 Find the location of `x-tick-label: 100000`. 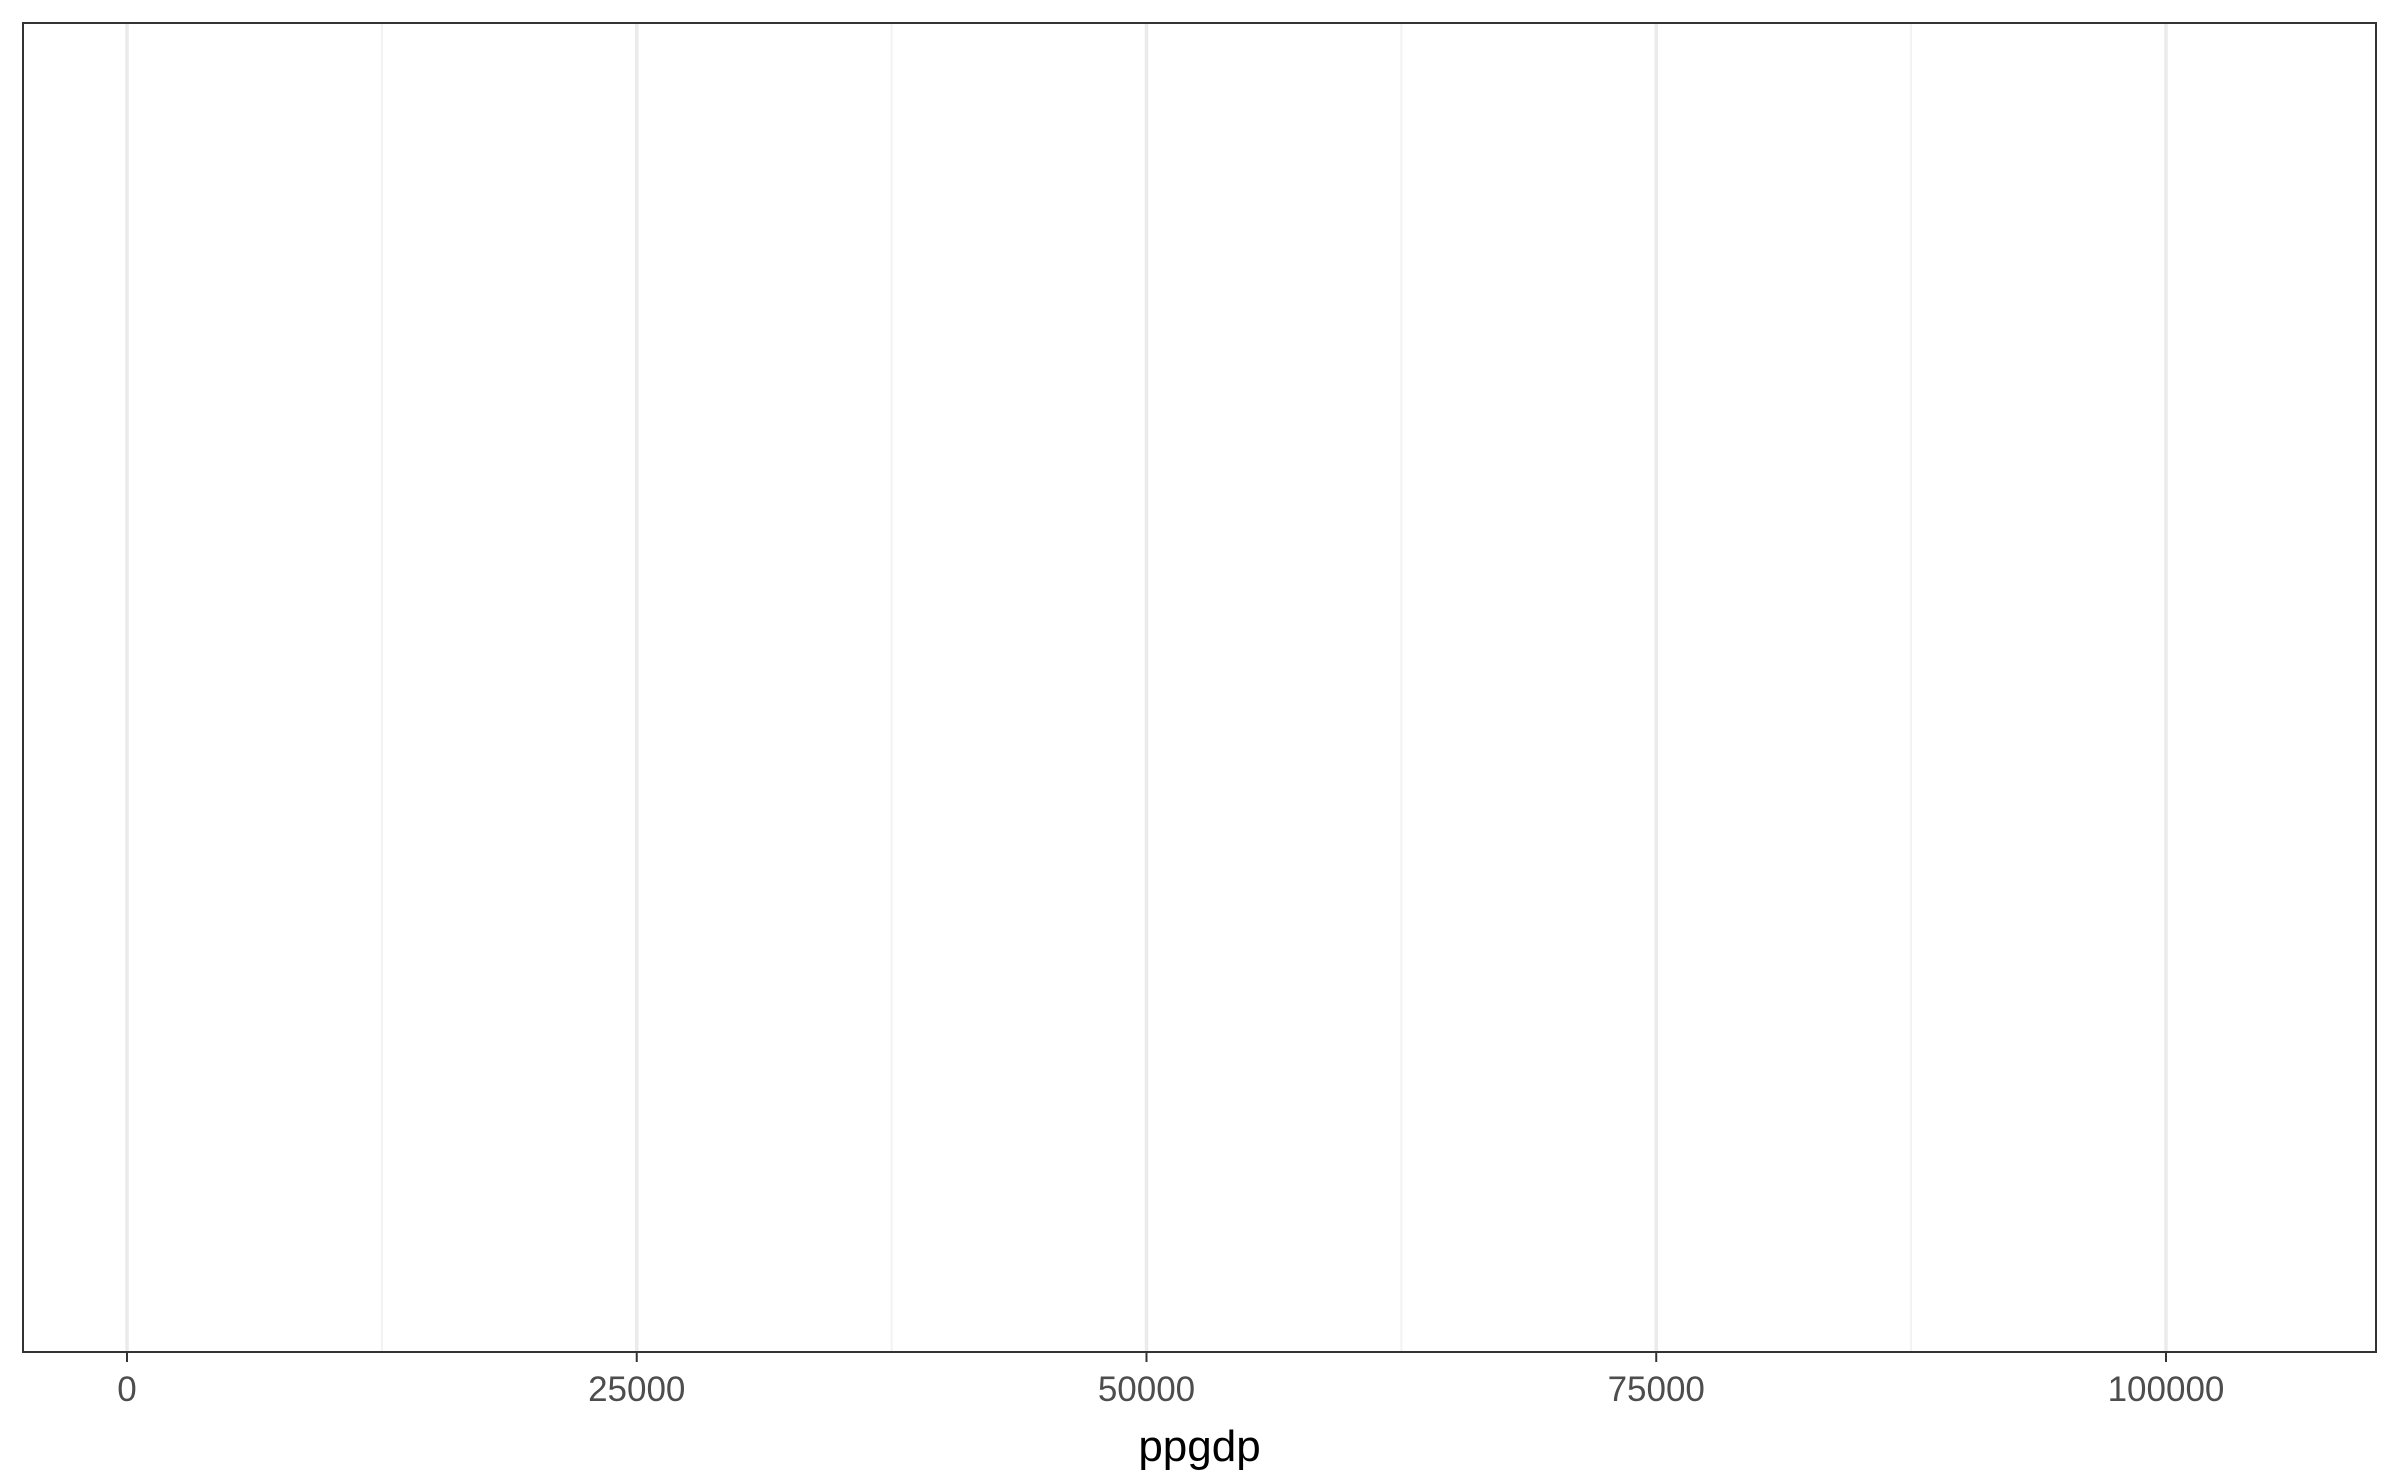

x-tick-label: 100000 is located at coordinates (2166, 1389).